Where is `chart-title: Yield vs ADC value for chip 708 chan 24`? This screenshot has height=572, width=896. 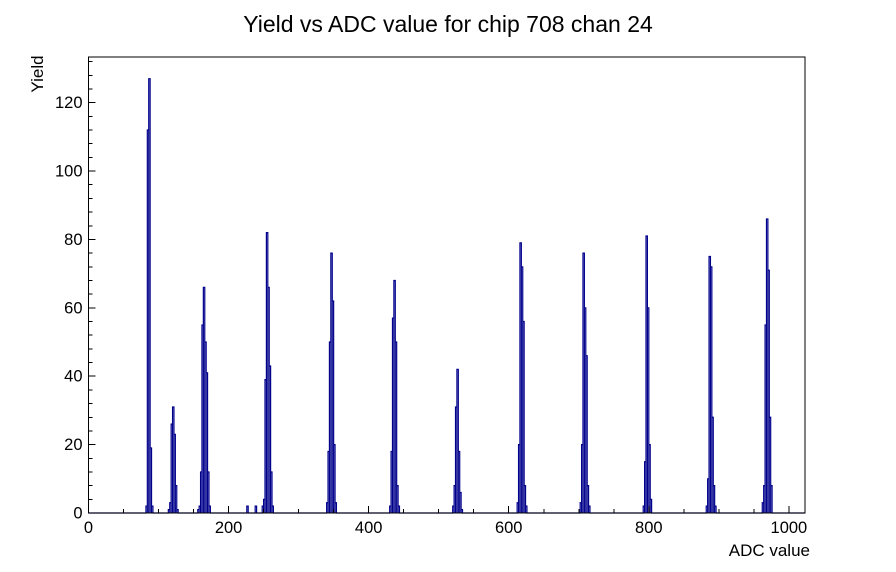 chart-title: Yield vs ADC value for chip 708 chan 24 is located at coordinates (448, 24).